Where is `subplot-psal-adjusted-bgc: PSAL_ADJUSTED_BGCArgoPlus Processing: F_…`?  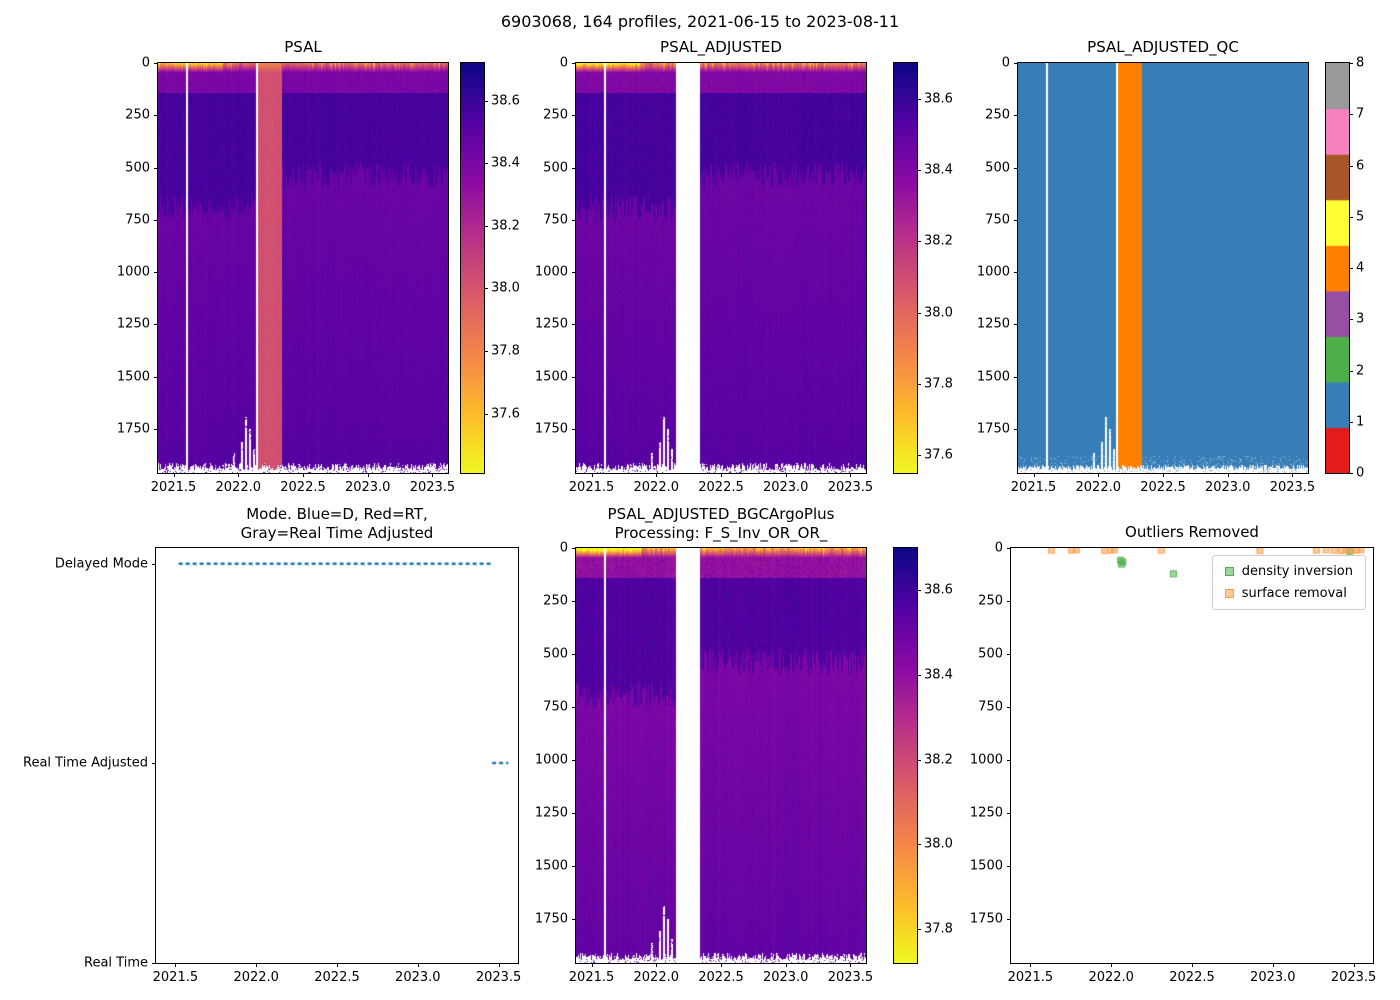 subplot-psal-adjusted-bgc: PSAL_ADJUSTED_BGCArgoPlus Processing: F_… is located at coordinates (704, 745).